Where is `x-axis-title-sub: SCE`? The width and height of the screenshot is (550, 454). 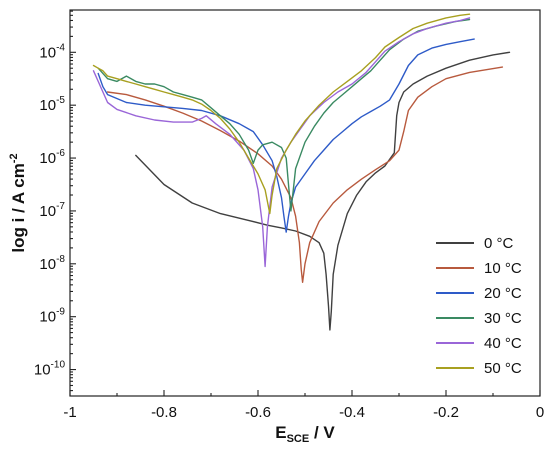
x-axis-title-sub: SCE is located at coordinates (298, 439).